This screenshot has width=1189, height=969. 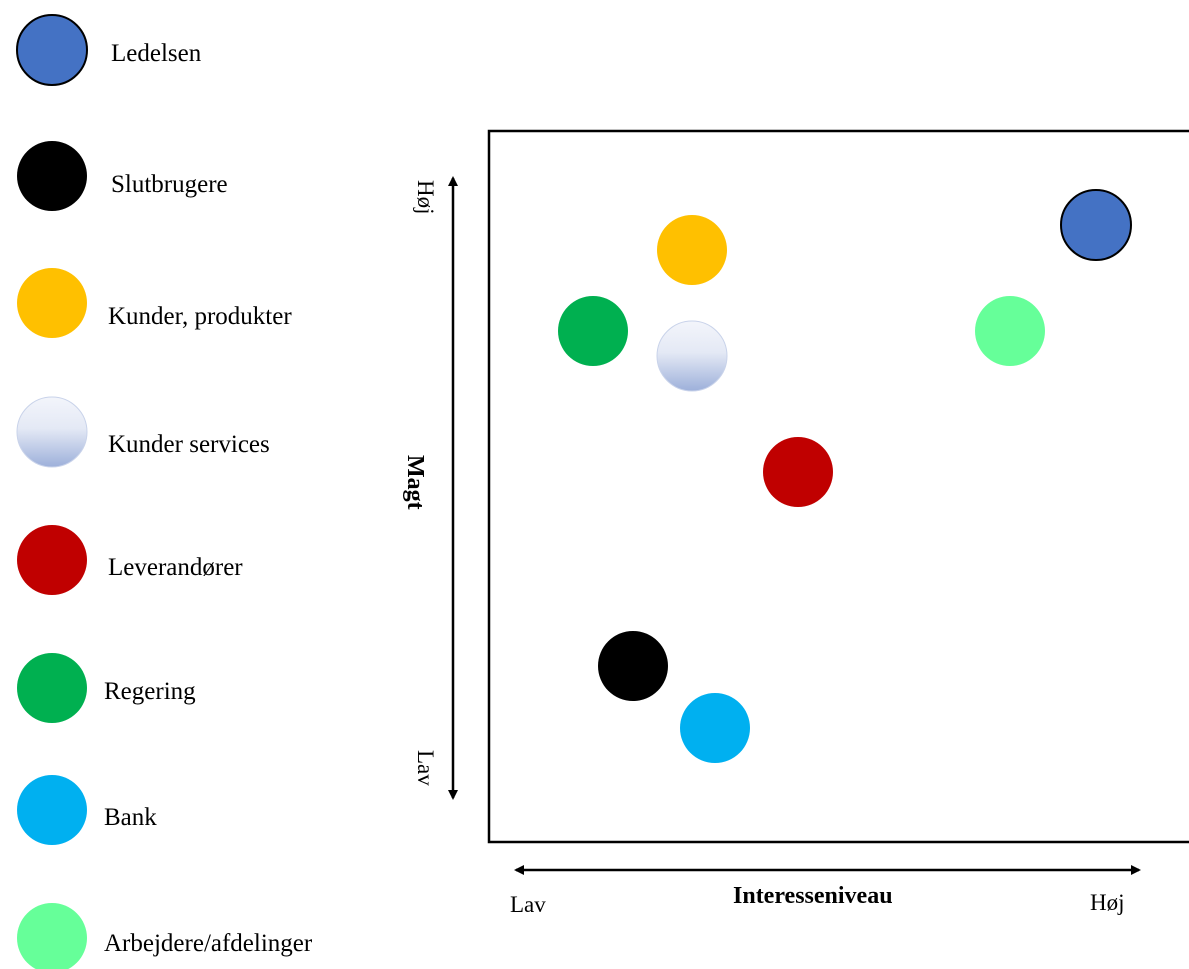 I want to click on legend-item-kunder-services: Kunder services, so click(x=143, y=432).